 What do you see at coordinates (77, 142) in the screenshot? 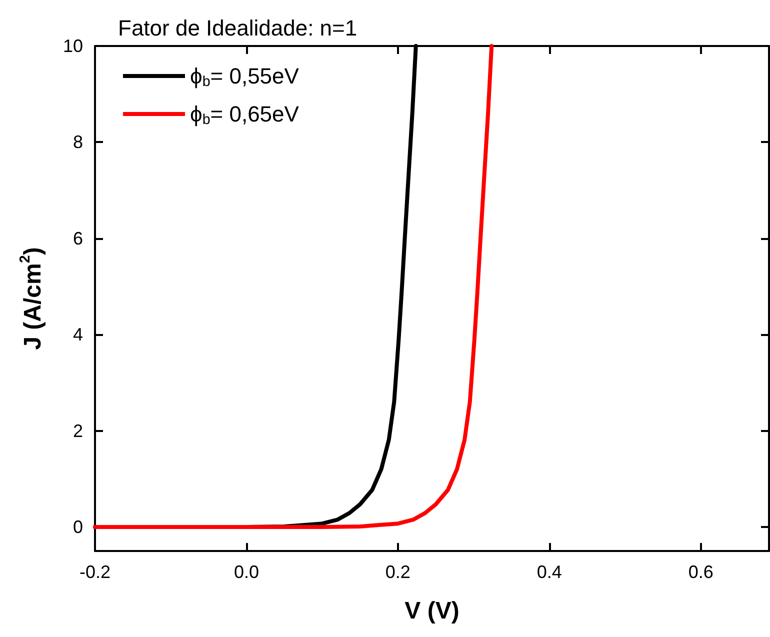
I see `y-tick-label: 8` at bounding box center [77, 142].